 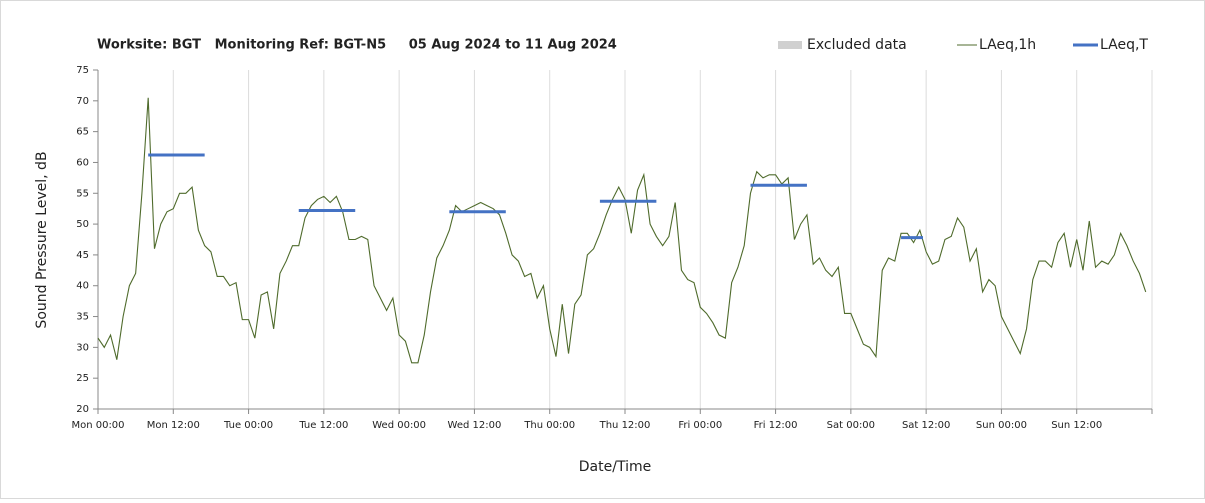 What do you see at coordinates (926, 425) in the screenshot?
I see `x-tick-label: Sat 12:00` at bounding box center [926, 425].